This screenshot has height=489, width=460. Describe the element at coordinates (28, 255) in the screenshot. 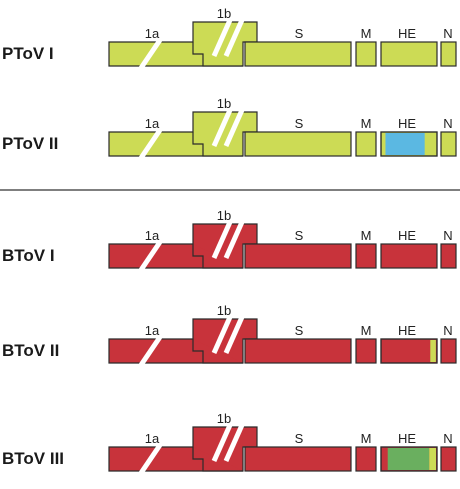

I see `strain-label: BToV I` at that location.